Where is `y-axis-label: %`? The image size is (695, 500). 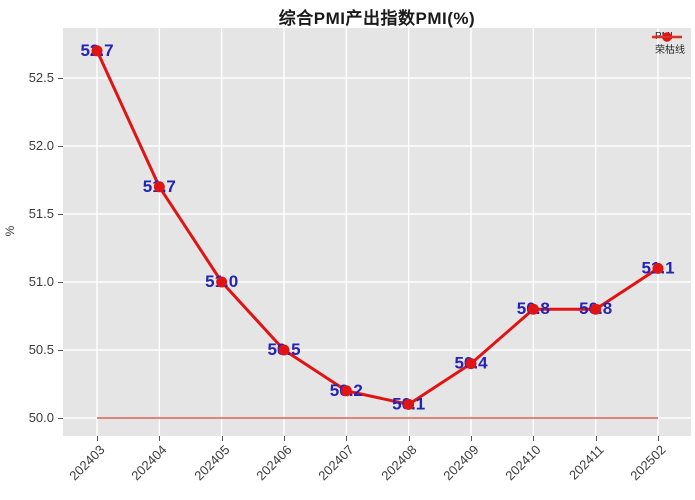
y-axis-label: % is located at coordinates (10, 231).